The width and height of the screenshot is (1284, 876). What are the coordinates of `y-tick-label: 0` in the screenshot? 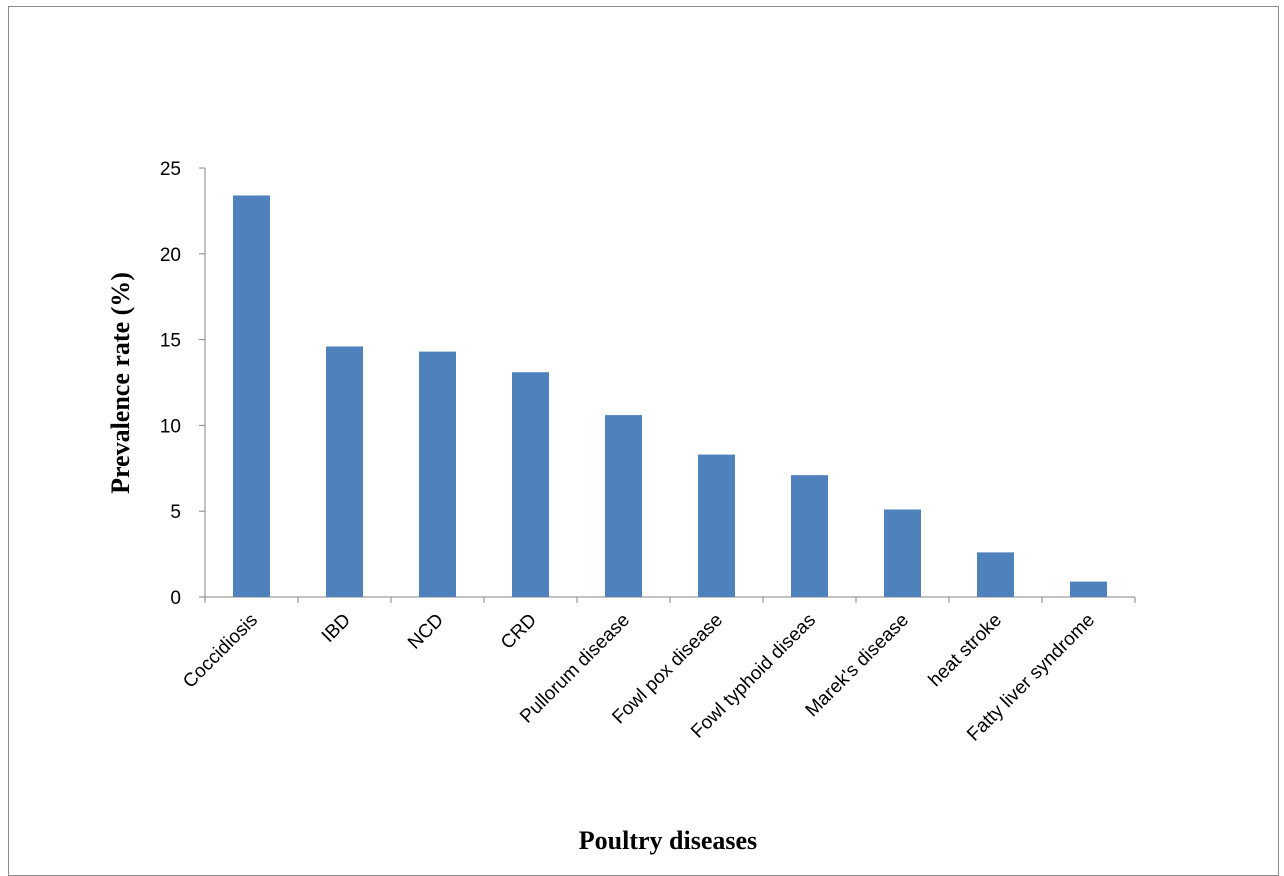 It's located at (175, 598).